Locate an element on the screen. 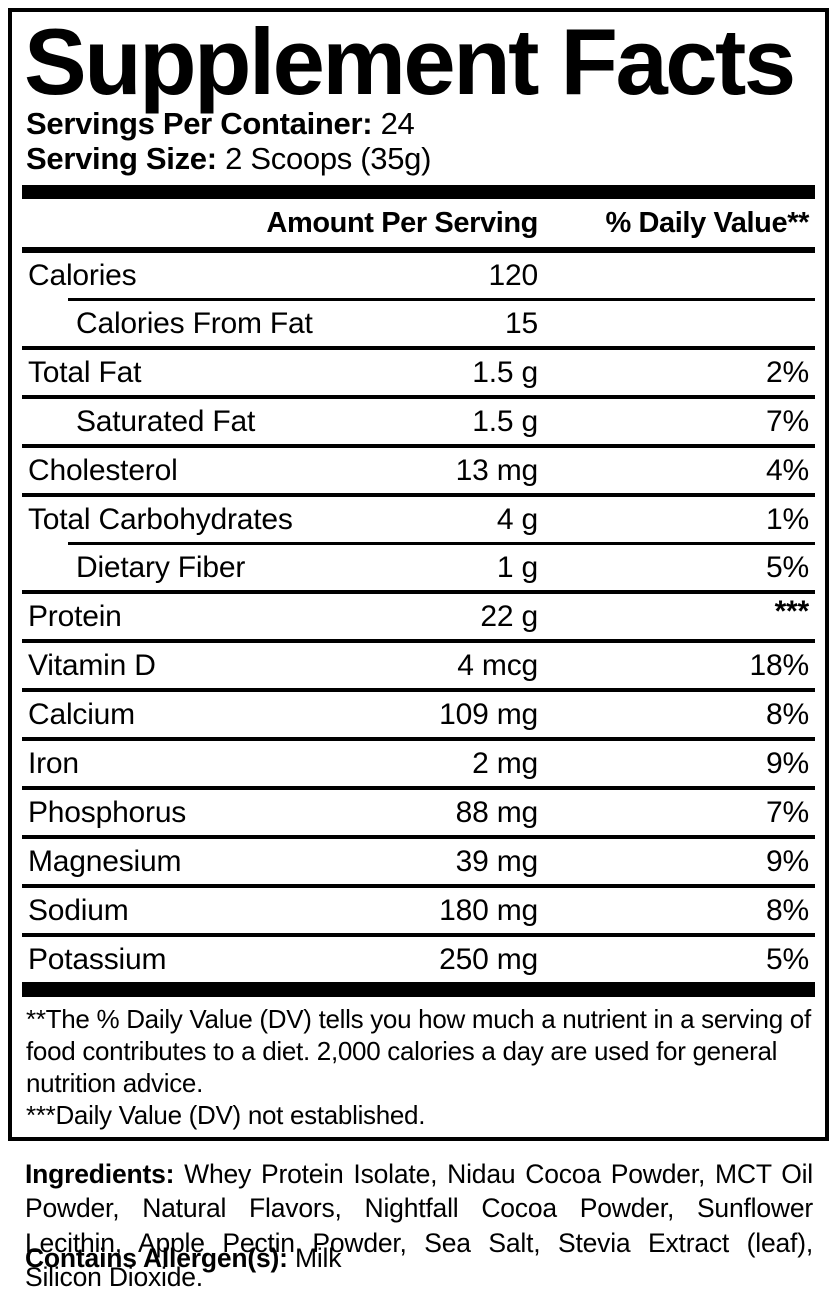  row-amount-per-serving: 4 mcg is located at coordinates (497, 665).